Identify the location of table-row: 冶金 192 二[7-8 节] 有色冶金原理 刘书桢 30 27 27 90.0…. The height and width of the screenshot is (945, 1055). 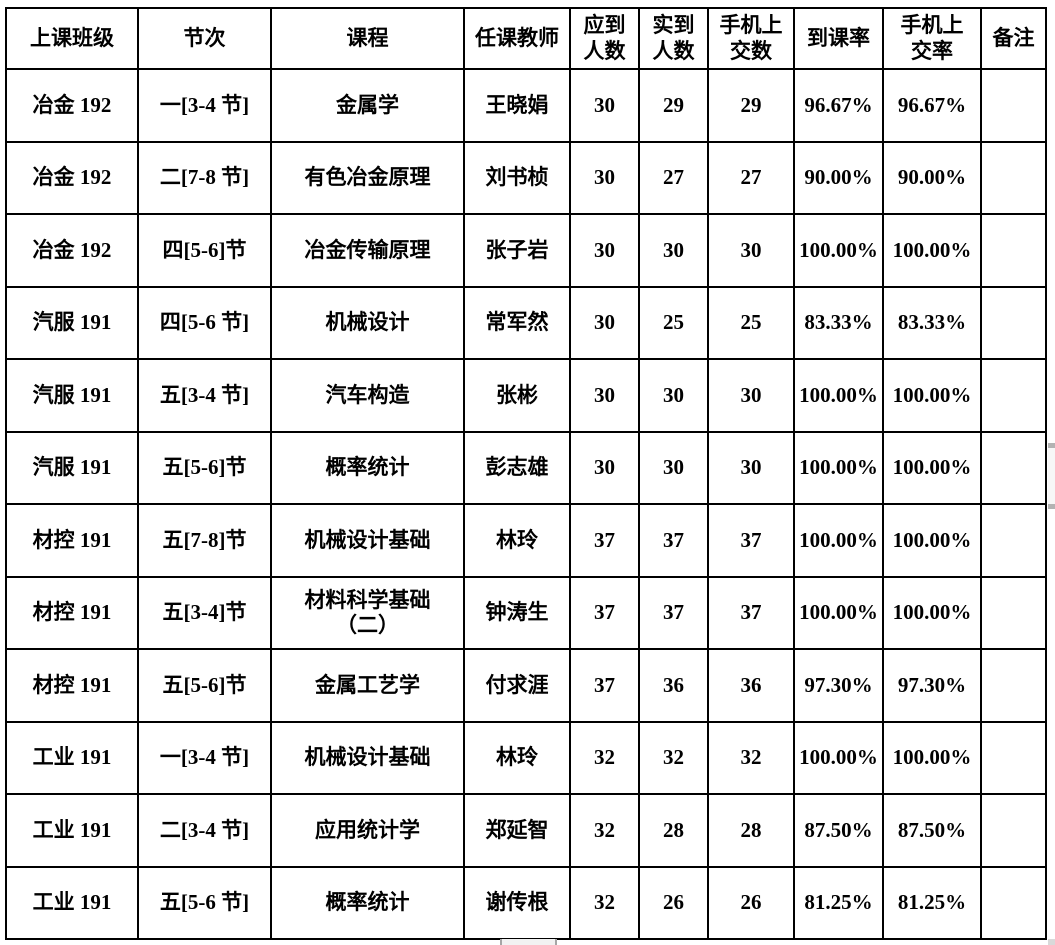
(526, 177).